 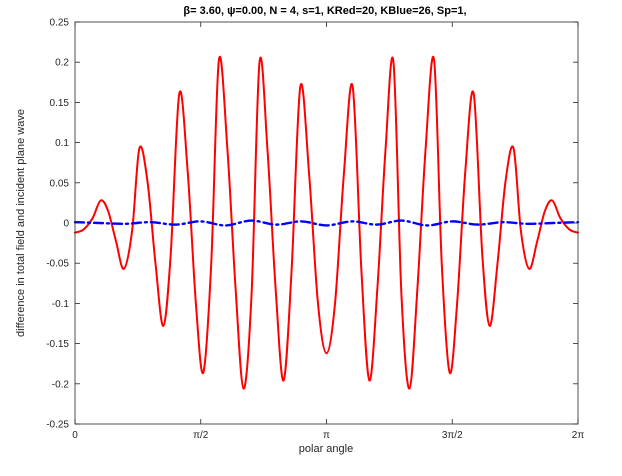 What do you see at coordinates (57, 344) in the screenshot?
I see `y-tick-label: -0.15` at bounding box center [57, 344].